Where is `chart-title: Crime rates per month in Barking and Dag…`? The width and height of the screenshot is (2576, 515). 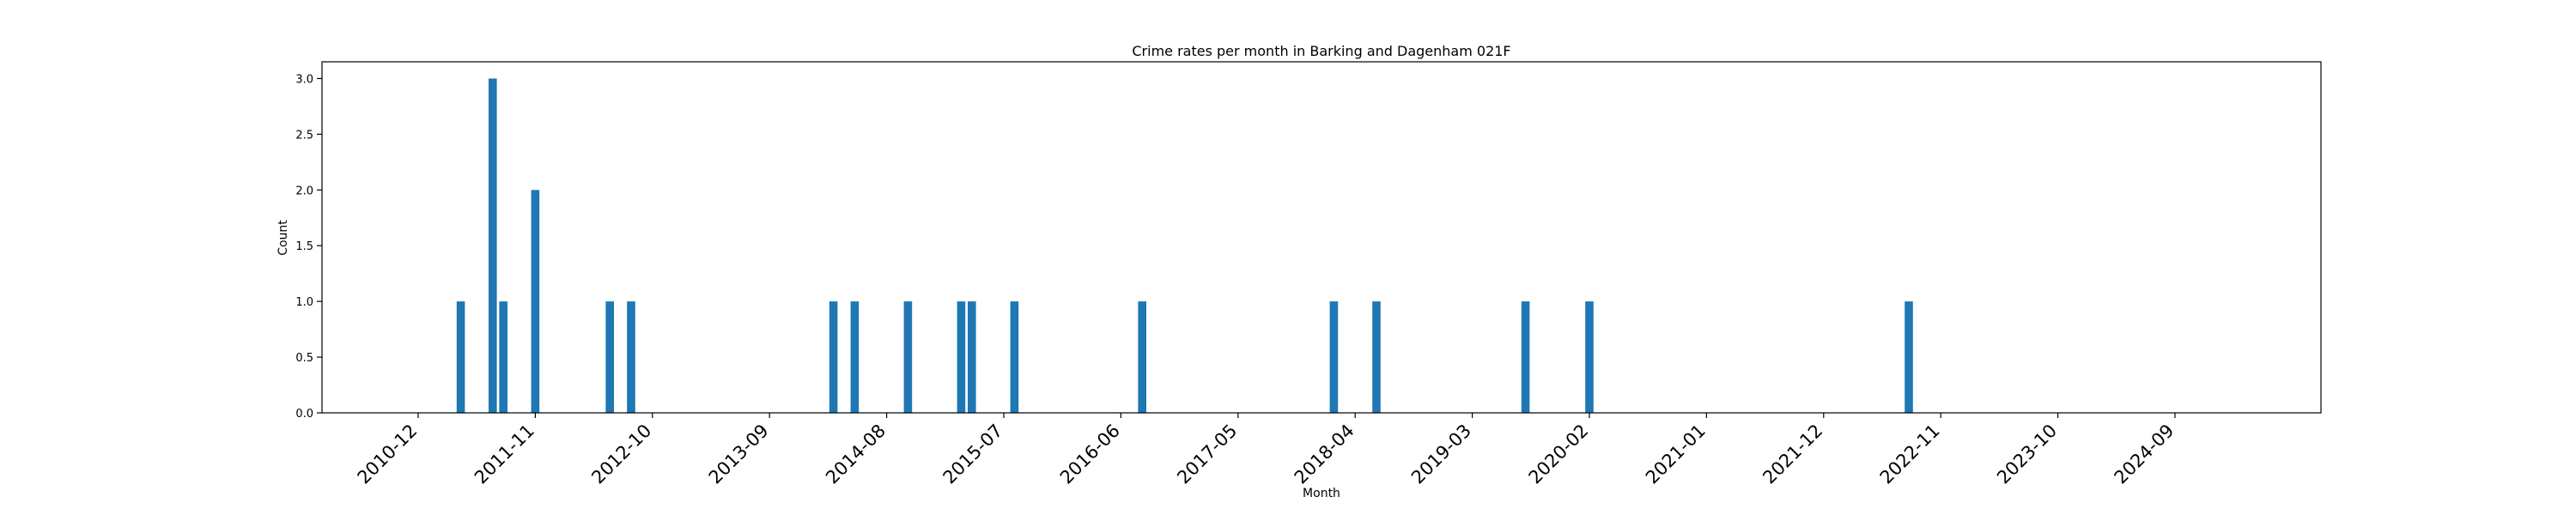
chart-title: Crime rates per month in Barking and Dag… is located at coordinates (1321, 51).